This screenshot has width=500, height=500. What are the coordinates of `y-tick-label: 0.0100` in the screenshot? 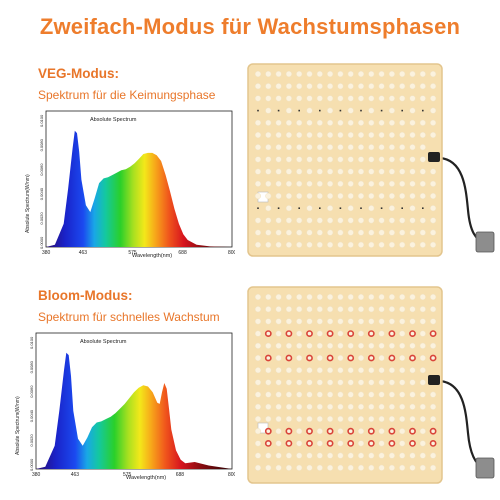 It's located at (31, 342).